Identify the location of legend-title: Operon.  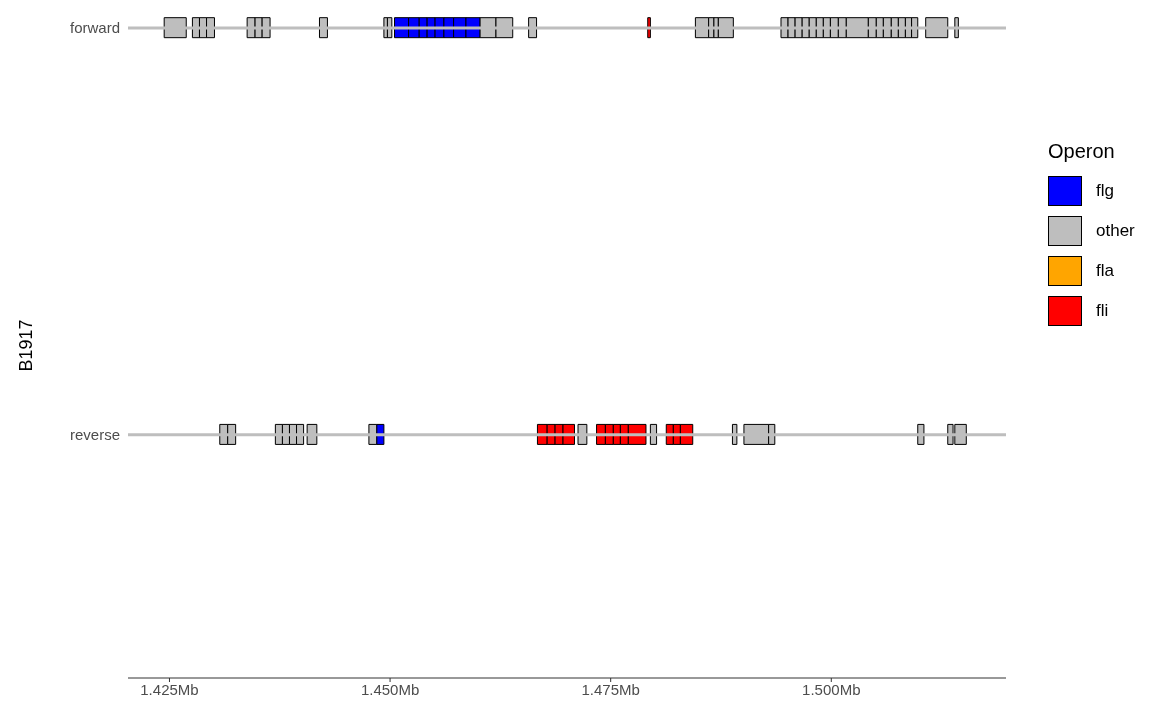
(1082, 151).